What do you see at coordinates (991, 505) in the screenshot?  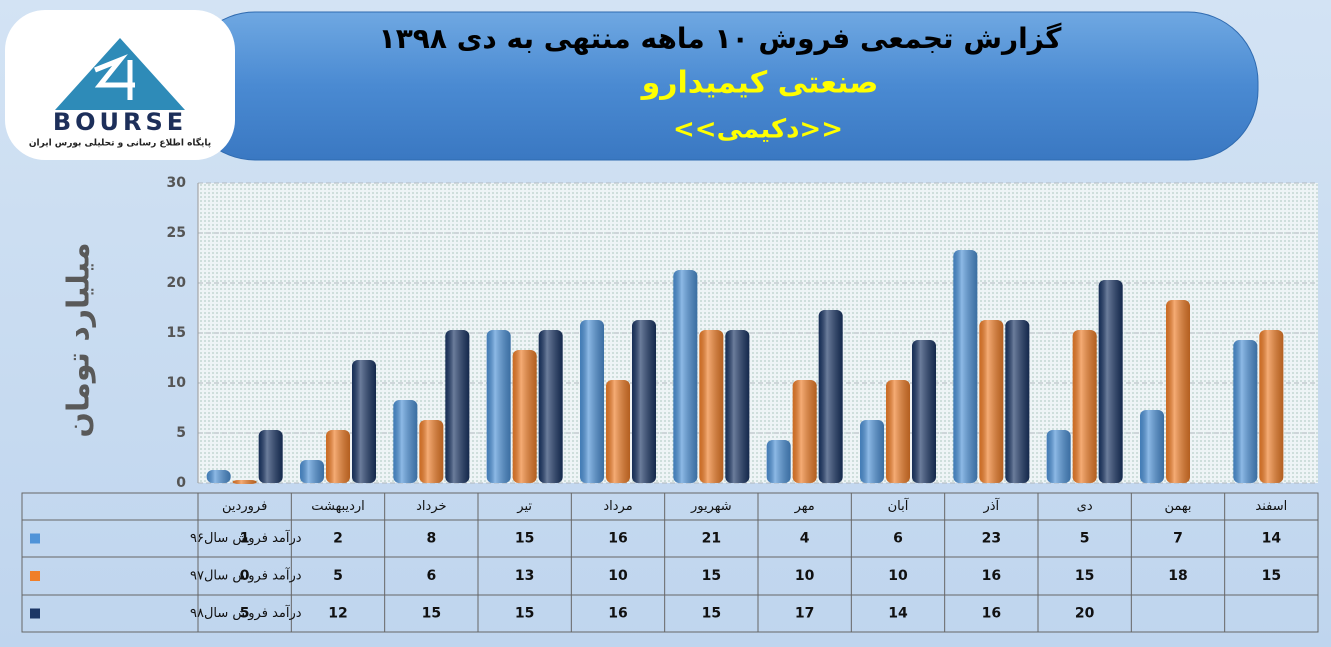 I see `x-tick-label: آذر` at bounding box center [991, 505].